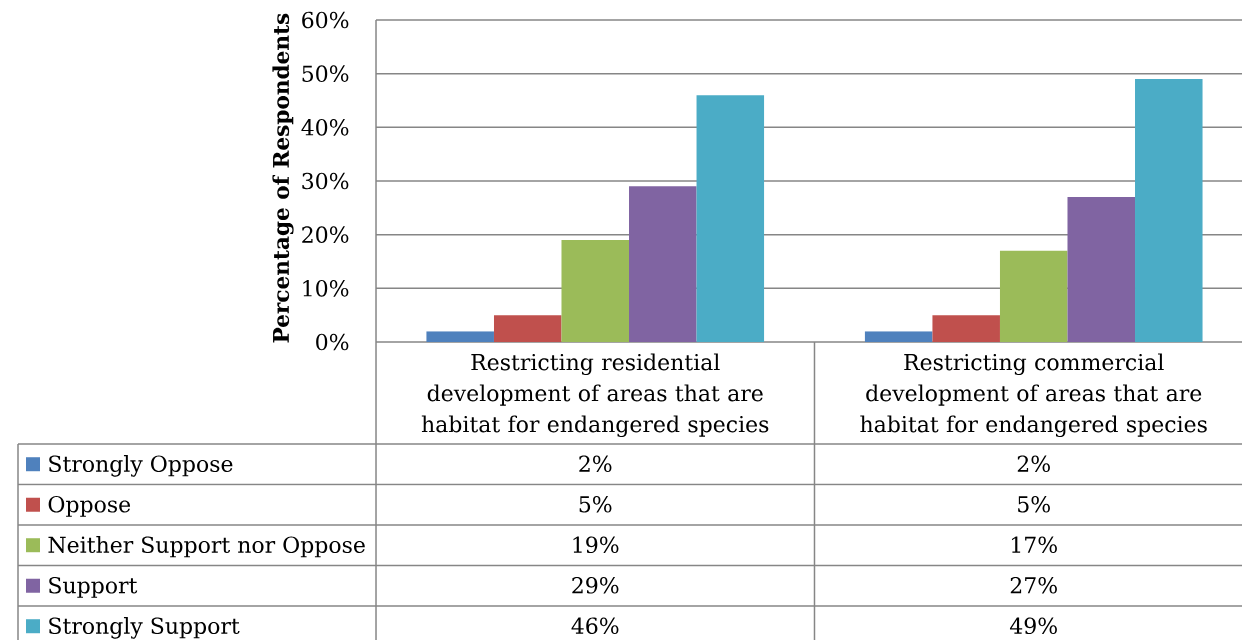 Image resolution: width=1242 pixels, height=640 pixels. Describe the element at coordinates (141, 466) in the screenshot. I see `legend-label: Strongly Oppose` at that location.